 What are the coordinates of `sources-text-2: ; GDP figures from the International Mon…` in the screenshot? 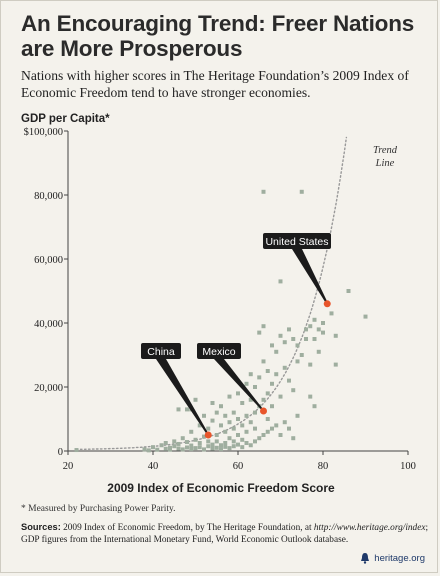 It's located at (225, 534).